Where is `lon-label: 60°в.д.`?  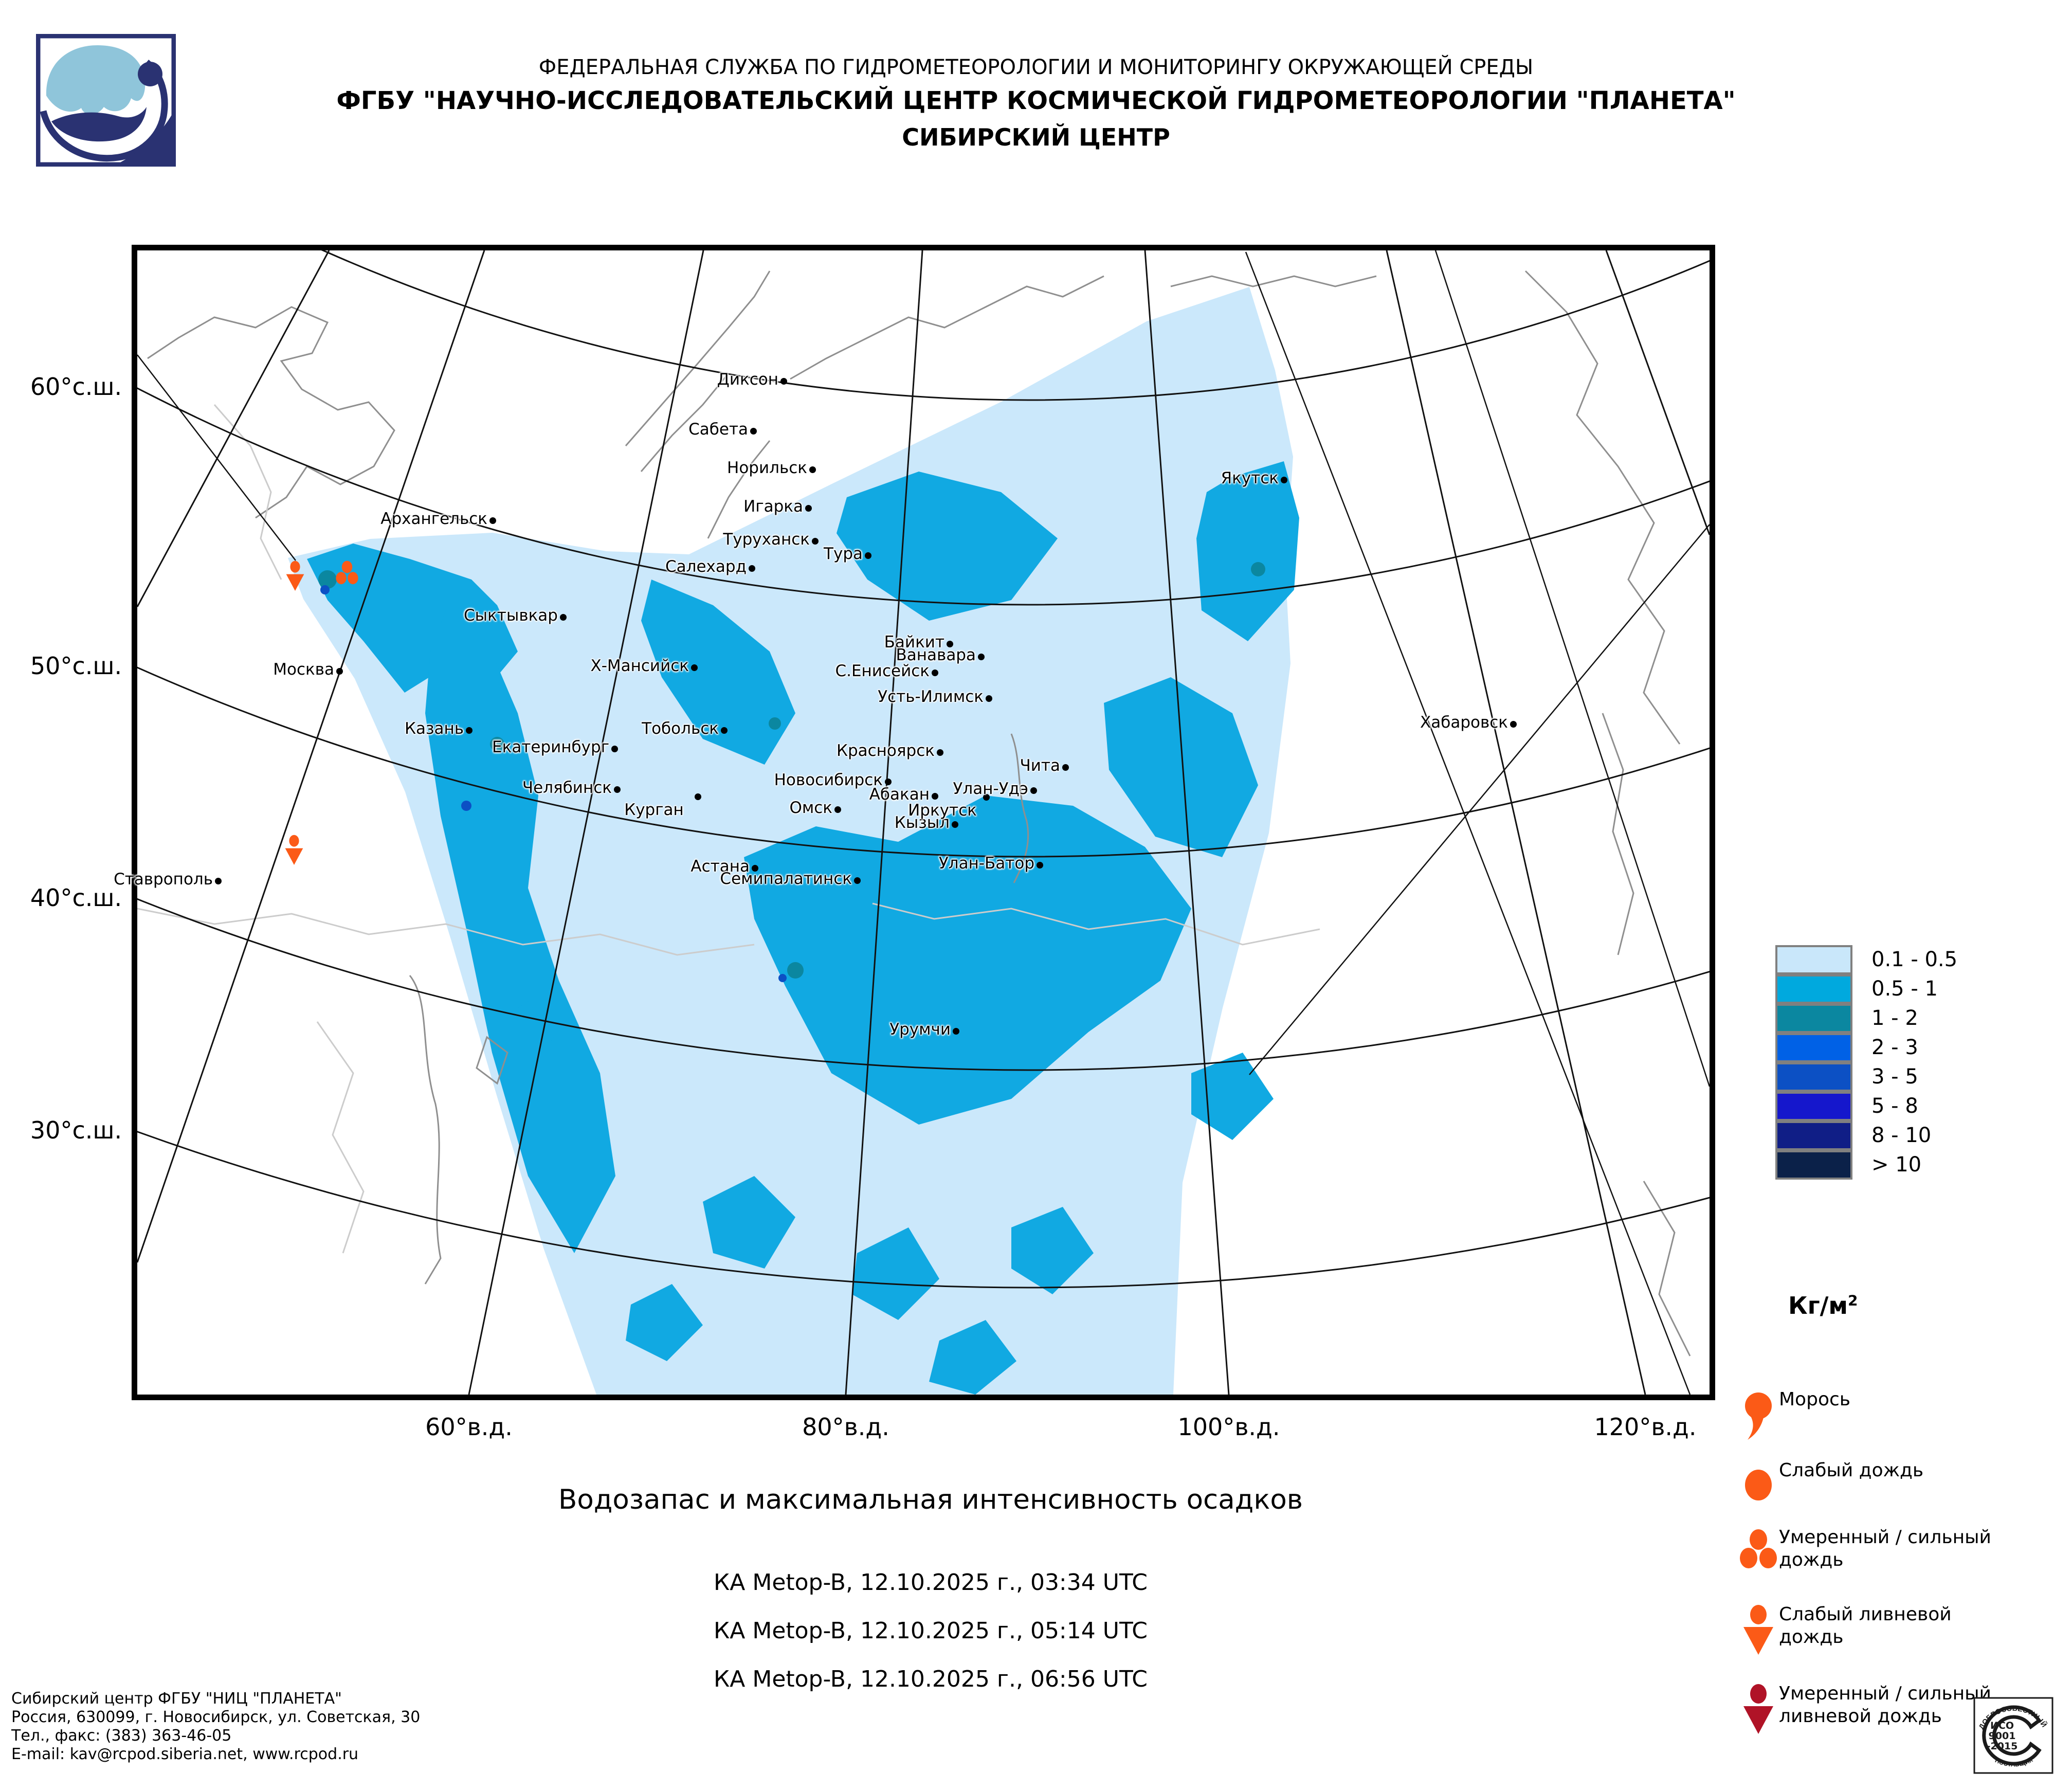 lon-label: 60°в.д. is located at coordinates (469, 1427).